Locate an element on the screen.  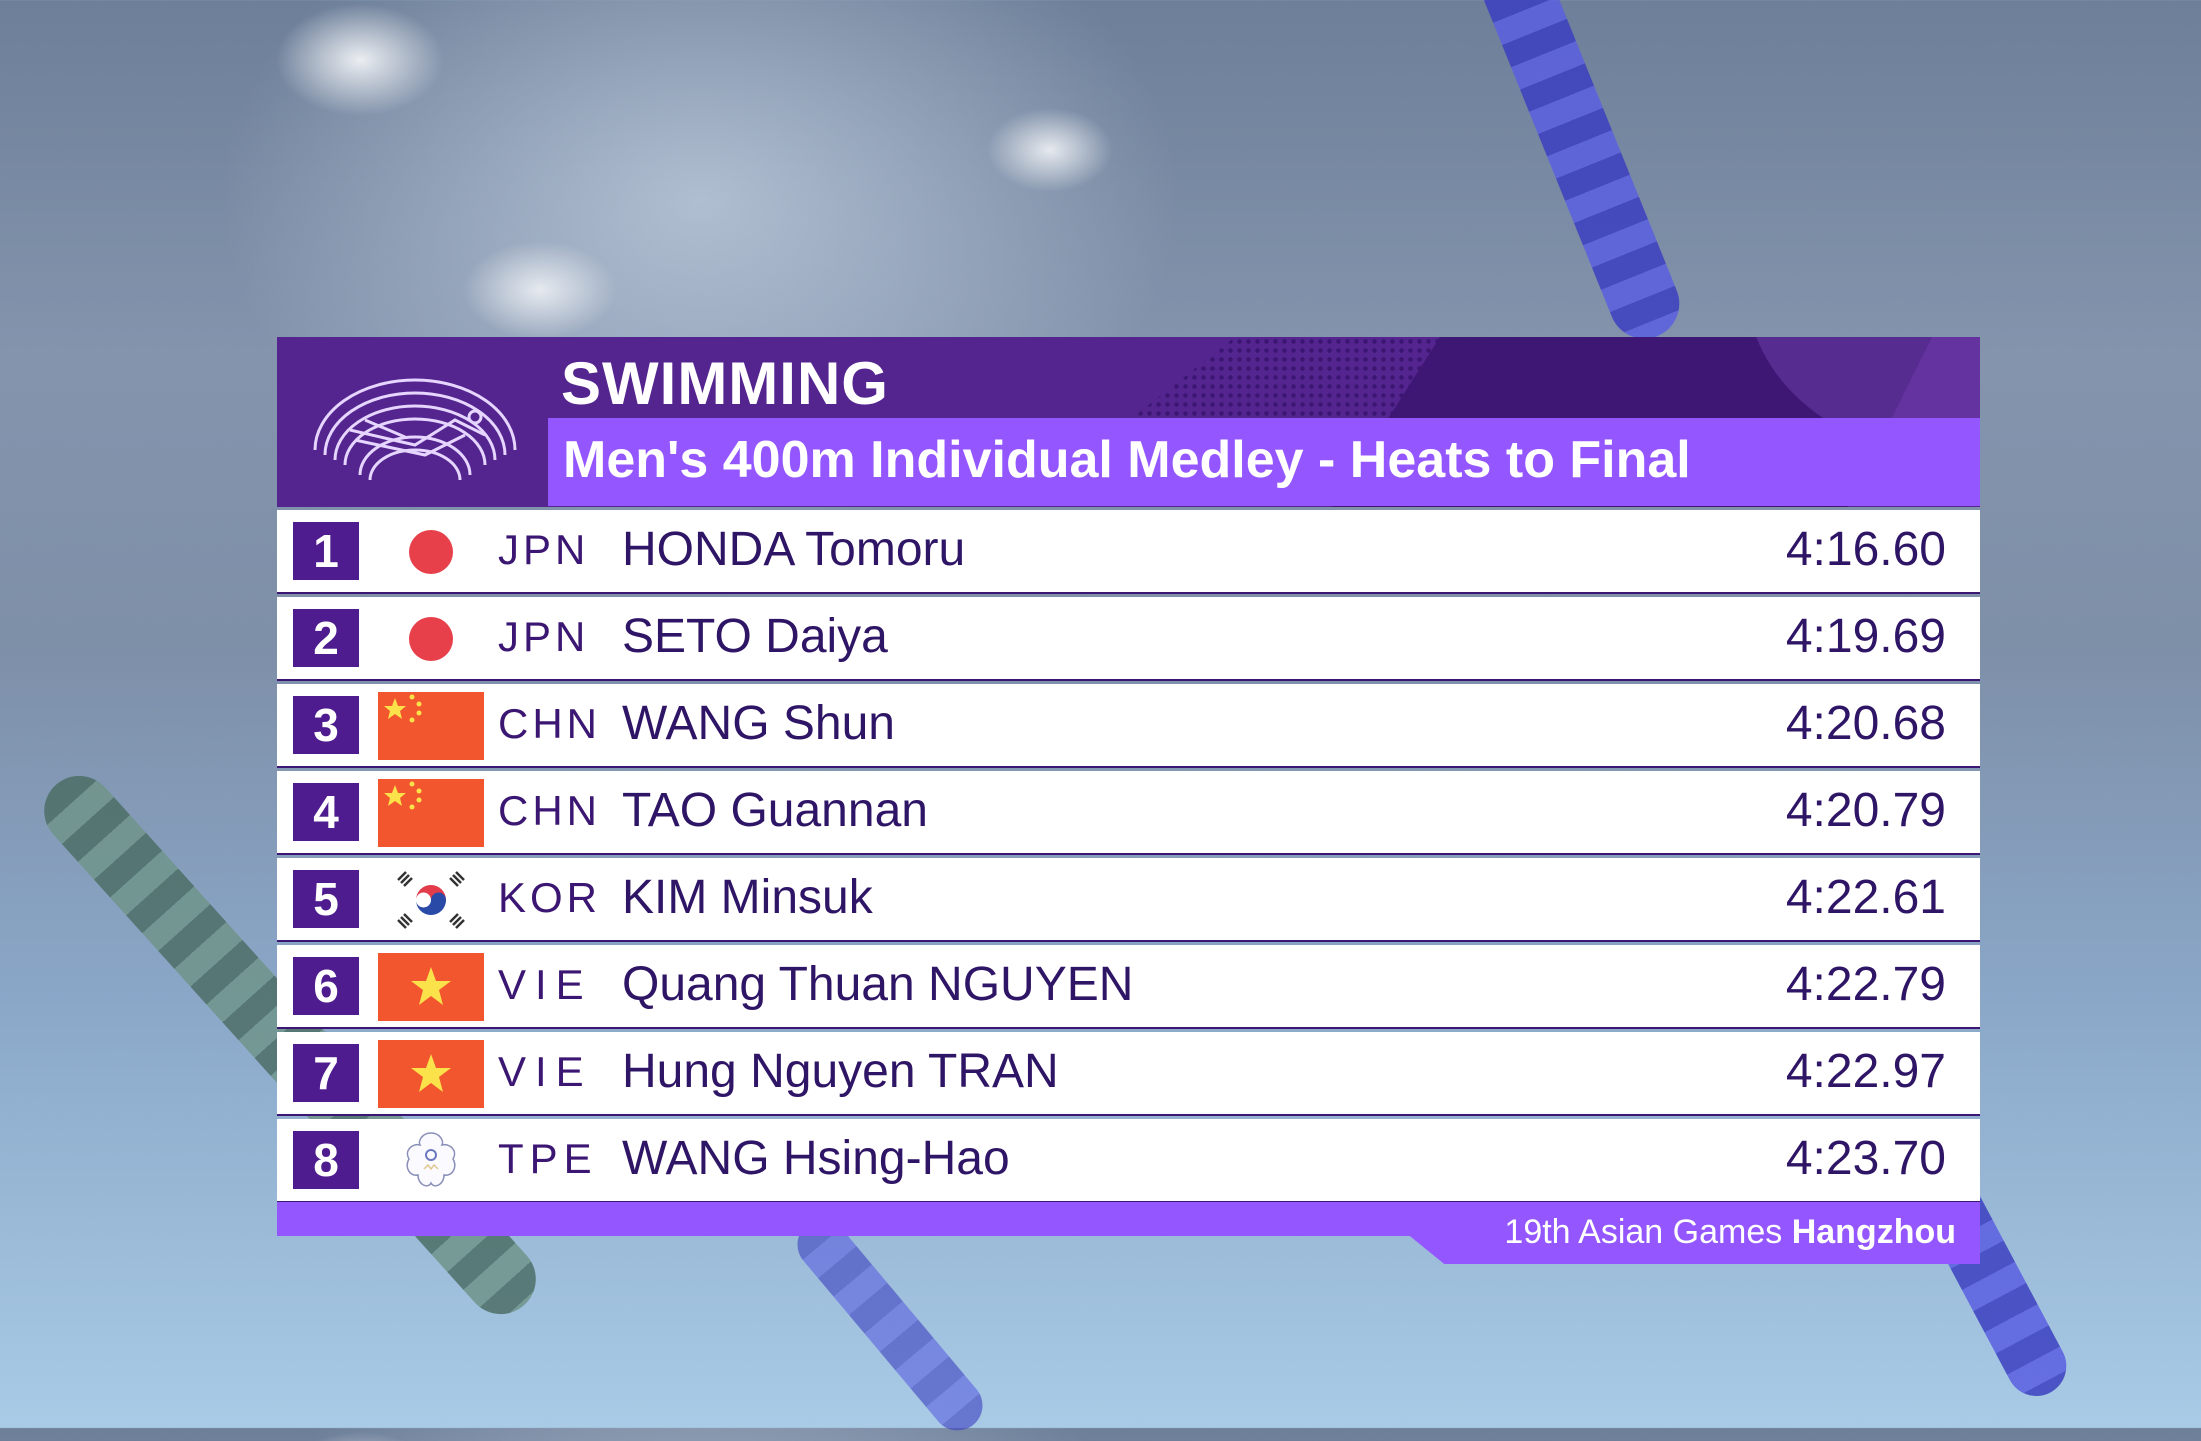
rank-badge: 7 is located at coordinates (326, 1073).